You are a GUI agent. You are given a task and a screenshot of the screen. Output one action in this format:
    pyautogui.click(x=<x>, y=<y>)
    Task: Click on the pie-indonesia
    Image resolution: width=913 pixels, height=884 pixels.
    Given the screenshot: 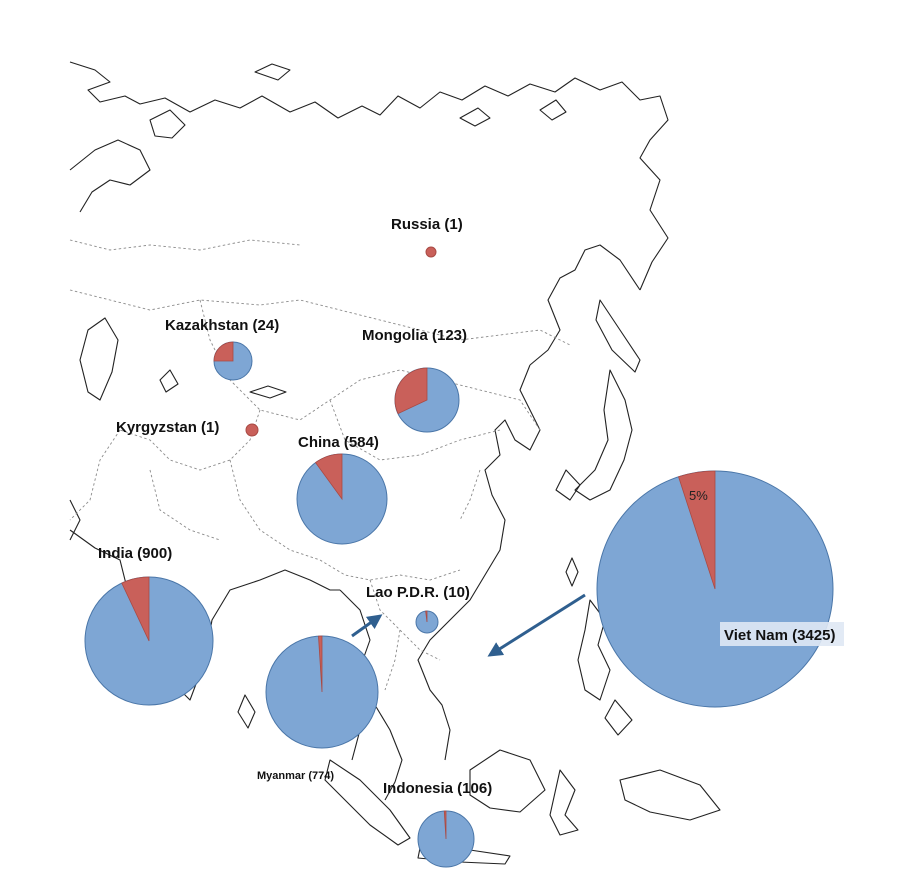 What is the action you would take?
    pyautogui.click(x=446, y=839)
    